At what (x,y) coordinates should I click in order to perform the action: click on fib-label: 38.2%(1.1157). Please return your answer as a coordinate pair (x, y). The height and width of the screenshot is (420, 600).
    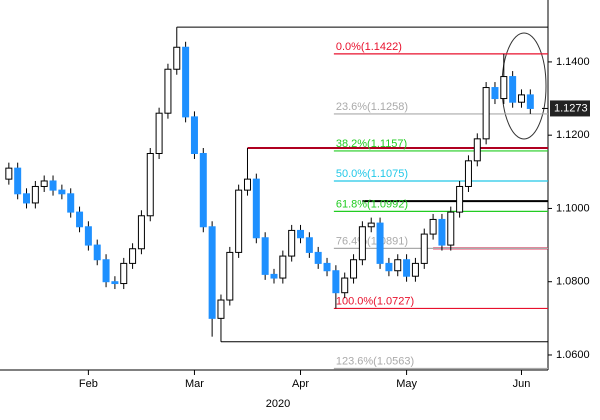
    Looking at the image, I should click on (371, 144).